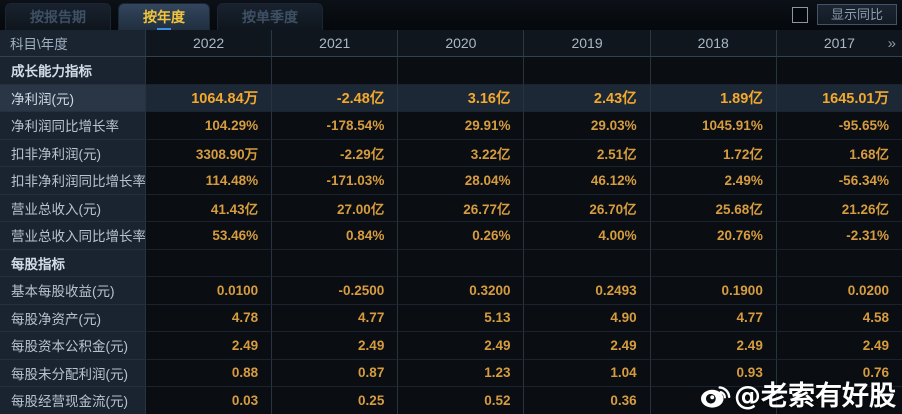 Image resolution: width=902 pixels, height=414 pixels. I want to click on cell-value: 1.68亿, so click(838, 153).